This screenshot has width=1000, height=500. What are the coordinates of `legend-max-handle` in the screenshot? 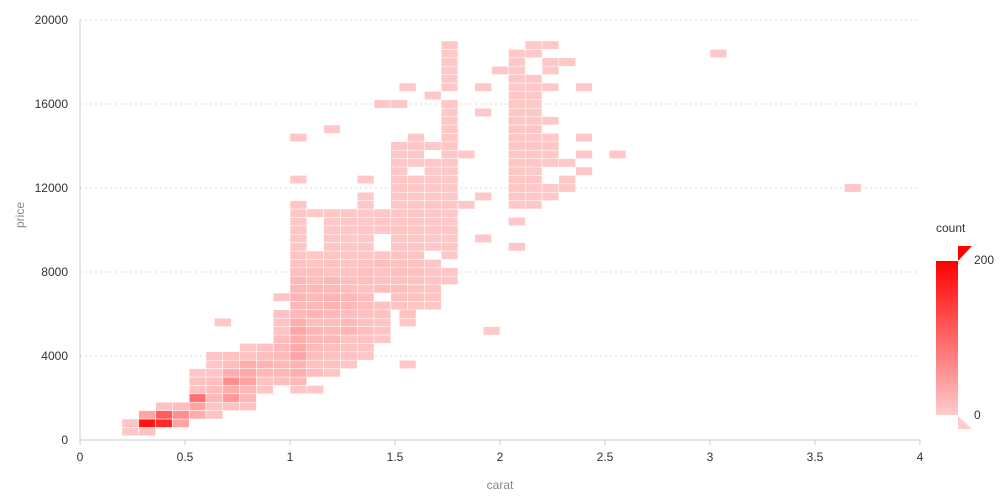 It's located at (965, 253).